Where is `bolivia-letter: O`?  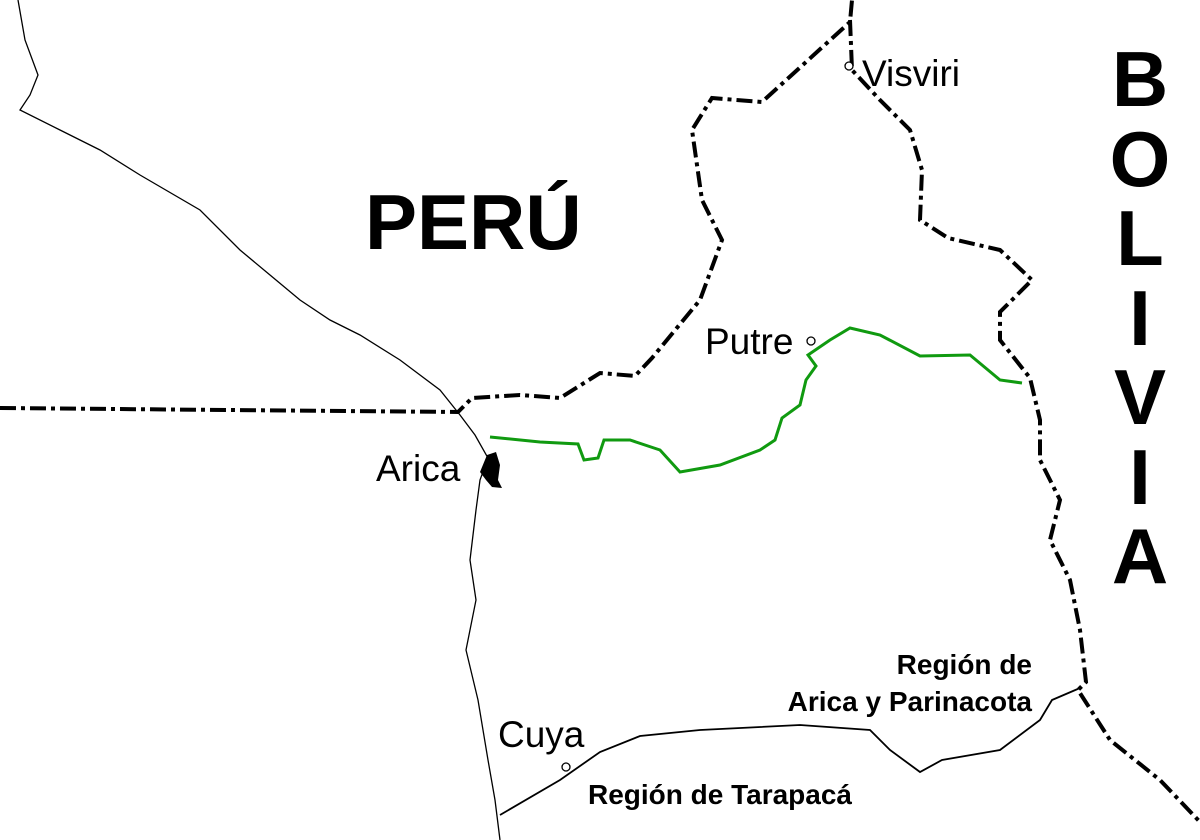
bolivia-letter: O is located at coordinates (1140, 158).